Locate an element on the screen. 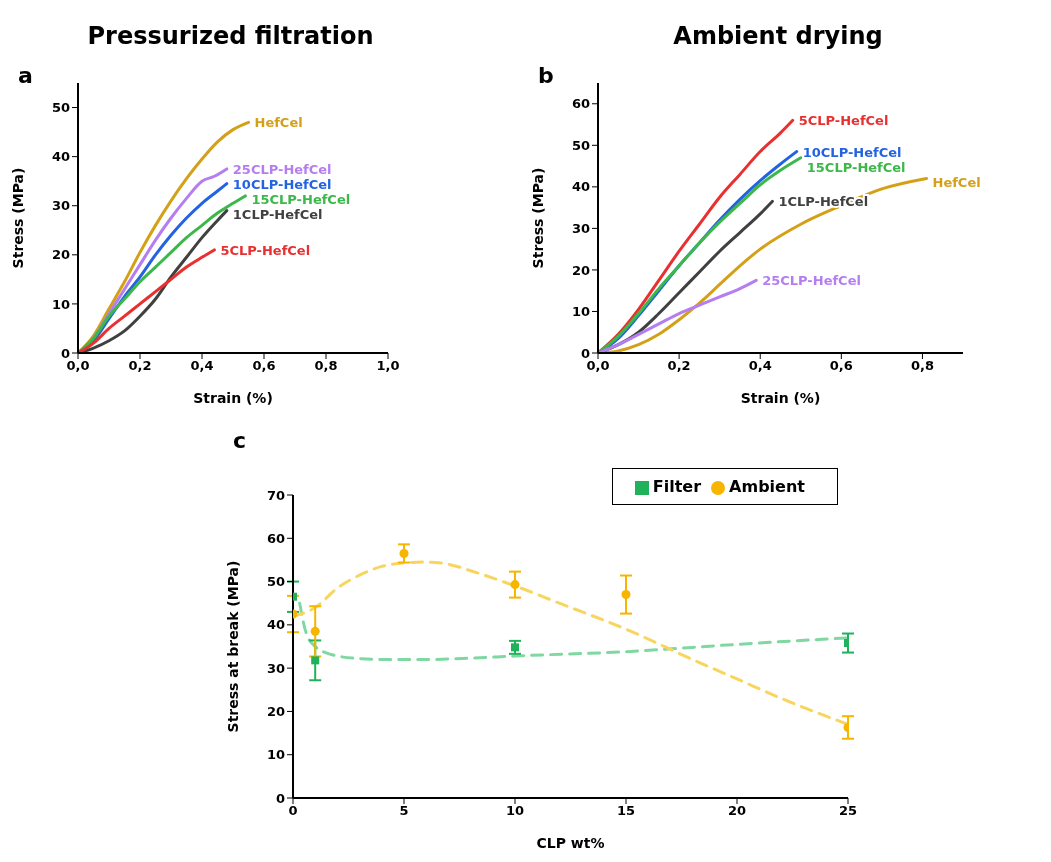 The width and height of the screenshot is (1051, 862). x-tick-label: 10 is located at coordinates (515, 811).